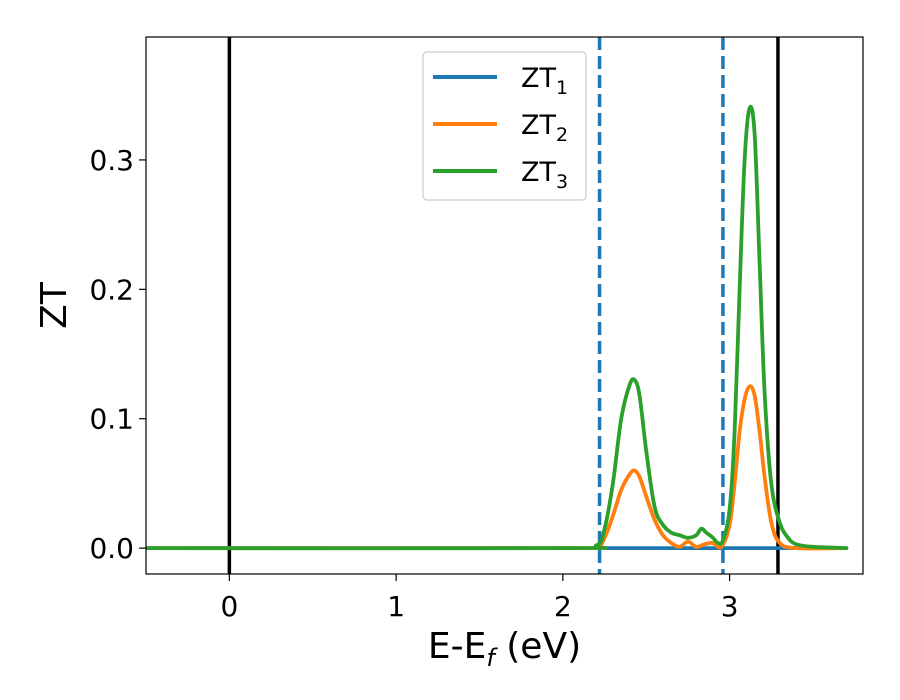 This screenshot has height=700, width=900. Describe the element at coordinates (538, 172) in the screenshot. I see `legend-label-main-2: ZT` at that location.